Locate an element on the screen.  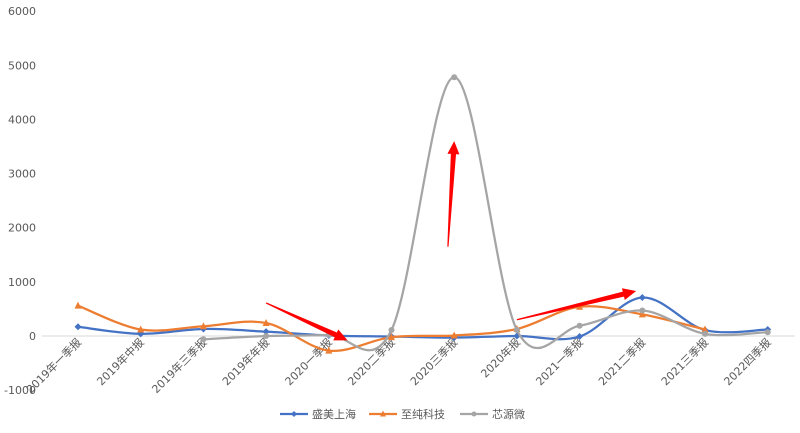
x-tick-label: 2020三季报 is located at coordinates (433, 361).